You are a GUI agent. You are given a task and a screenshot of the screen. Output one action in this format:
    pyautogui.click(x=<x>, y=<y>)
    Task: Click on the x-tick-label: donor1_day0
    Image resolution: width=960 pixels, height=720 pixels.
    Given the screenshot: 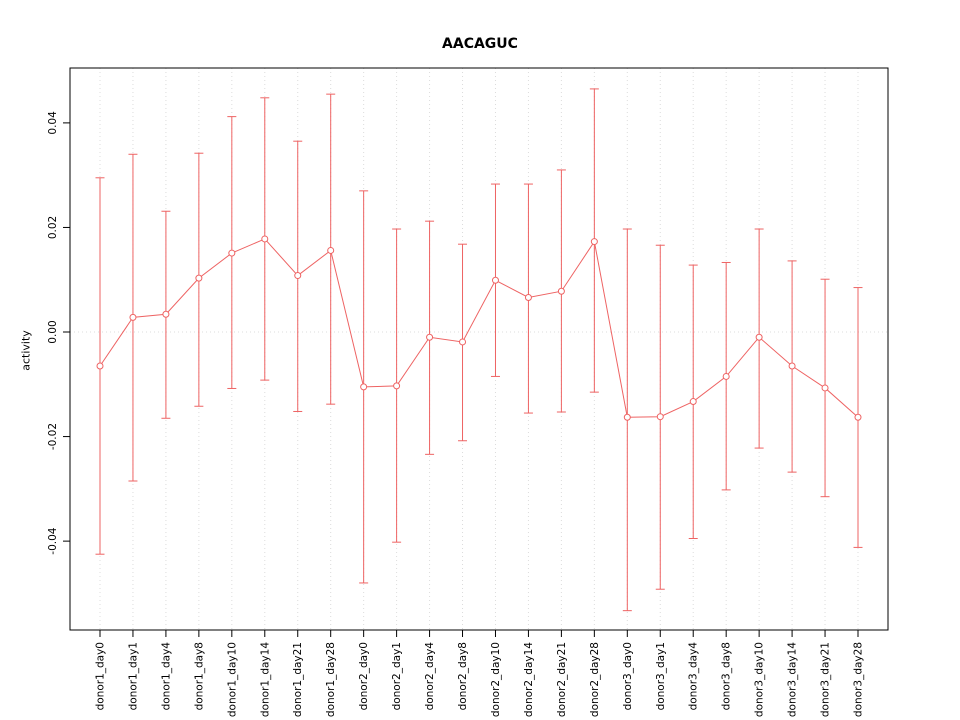 What is the action you would take?
    pyautogui.click(x=101, y=676)
    